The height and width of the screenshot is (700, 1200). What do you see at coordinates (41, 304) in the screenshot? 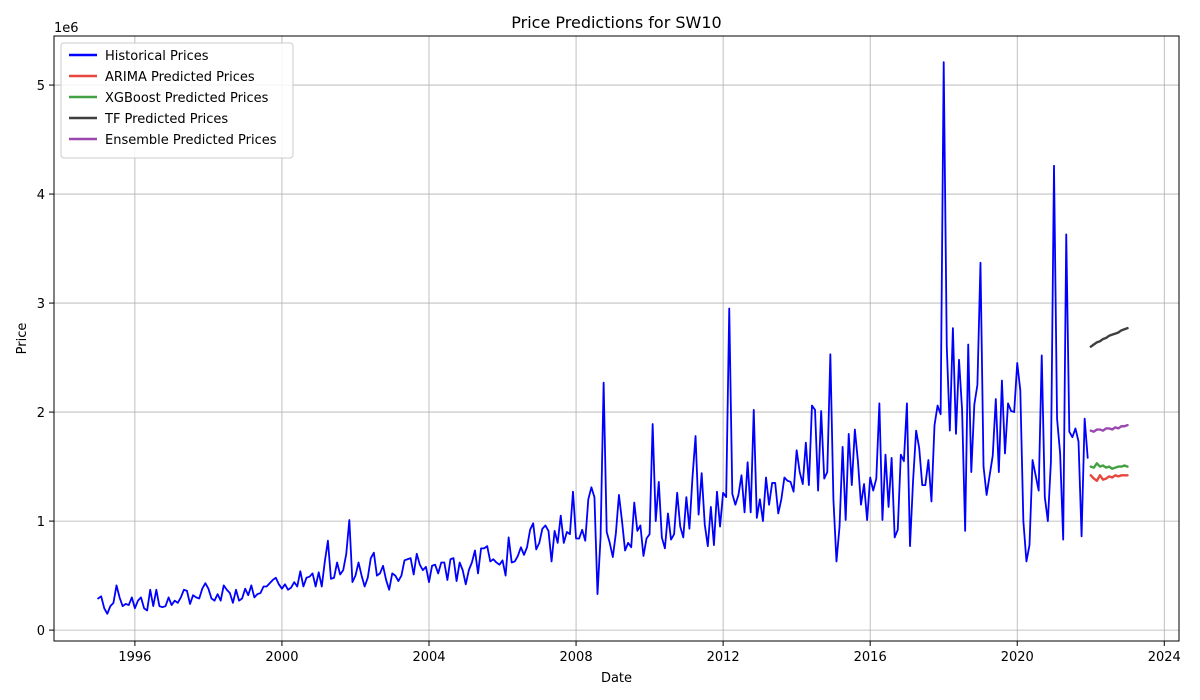
I see `y-tick-label: 3` at bounding box center [41, 304].